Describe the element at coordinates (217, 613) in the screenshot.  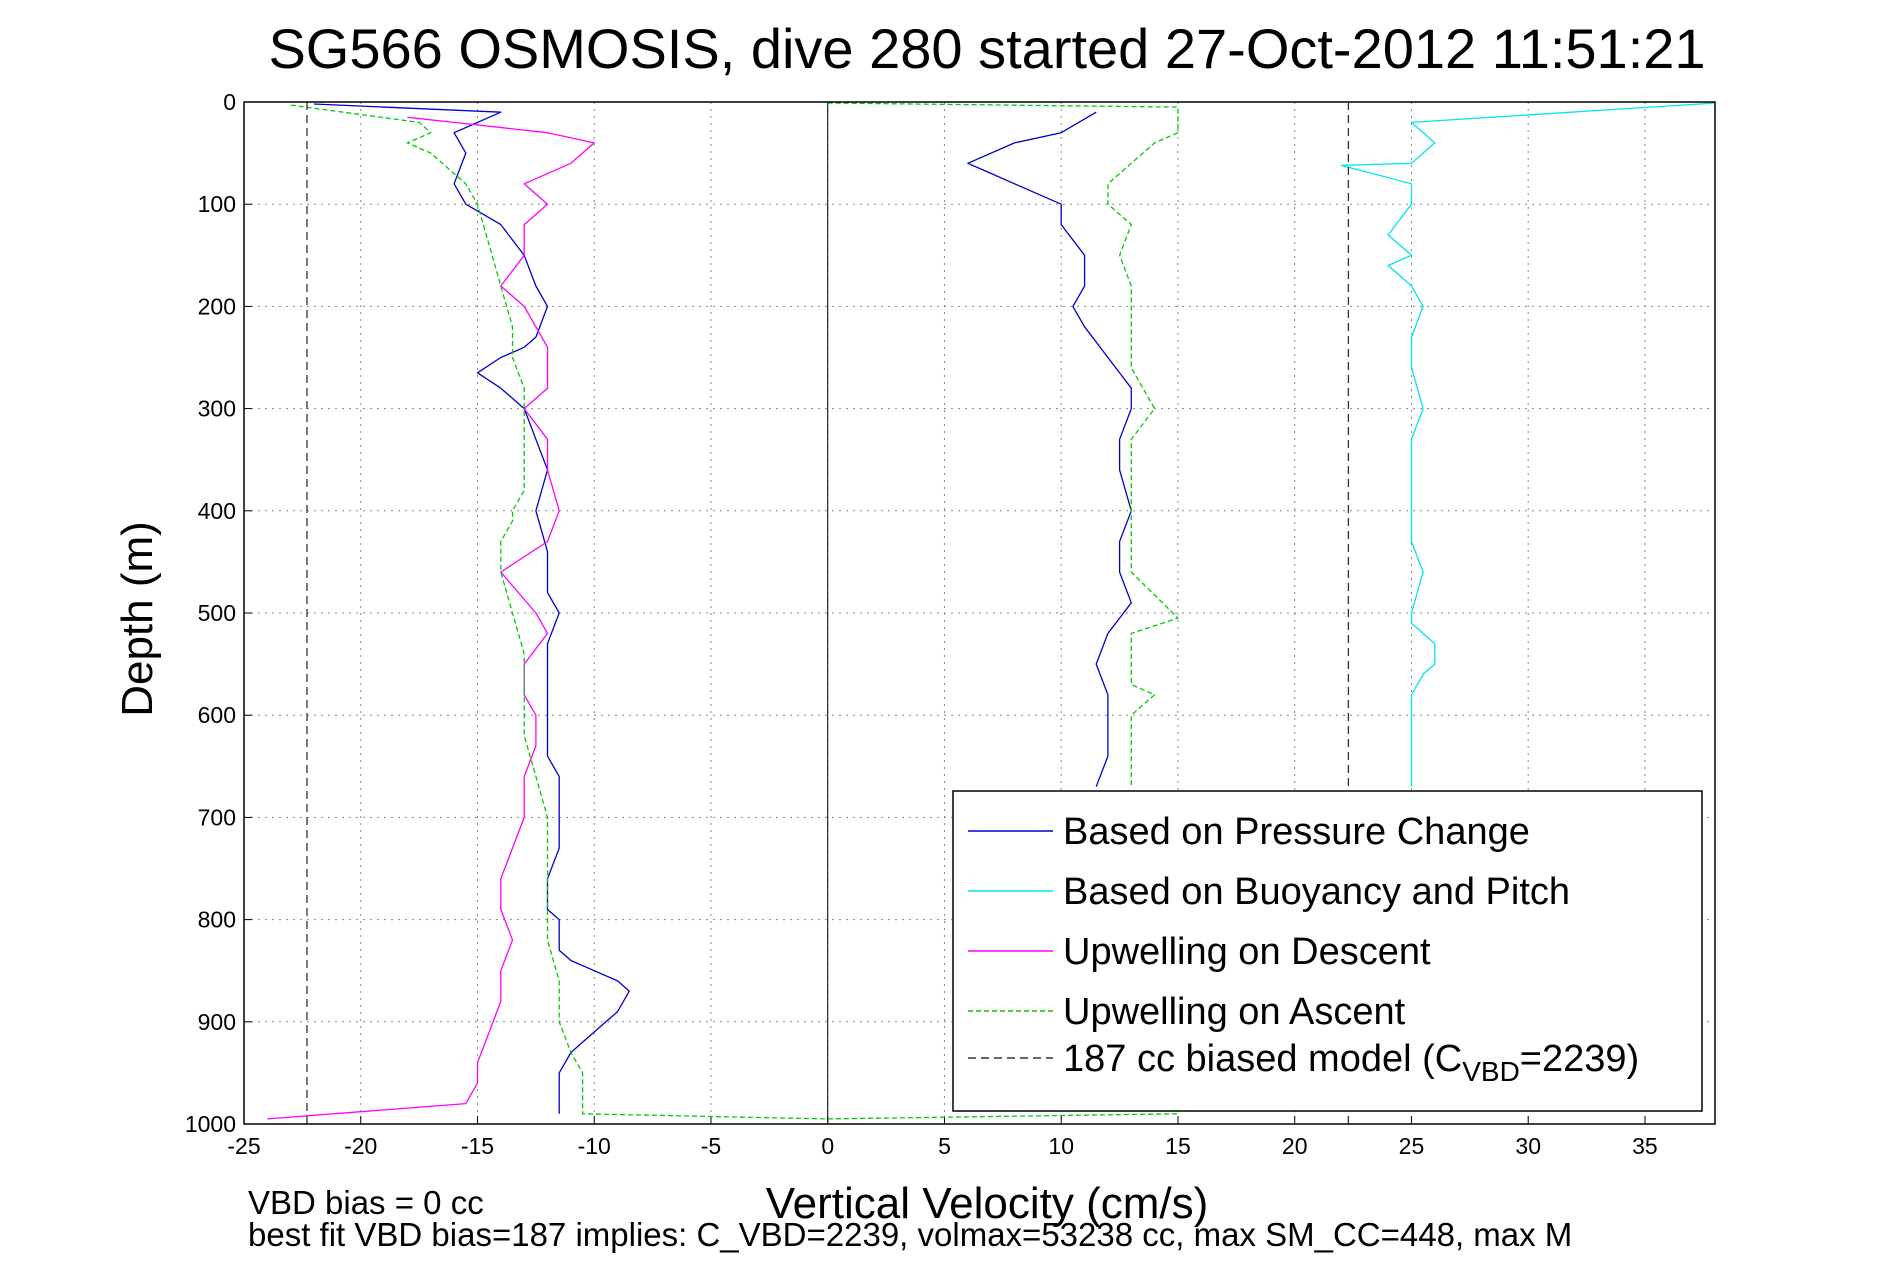
I see `y-tick-label: 500` at that location.